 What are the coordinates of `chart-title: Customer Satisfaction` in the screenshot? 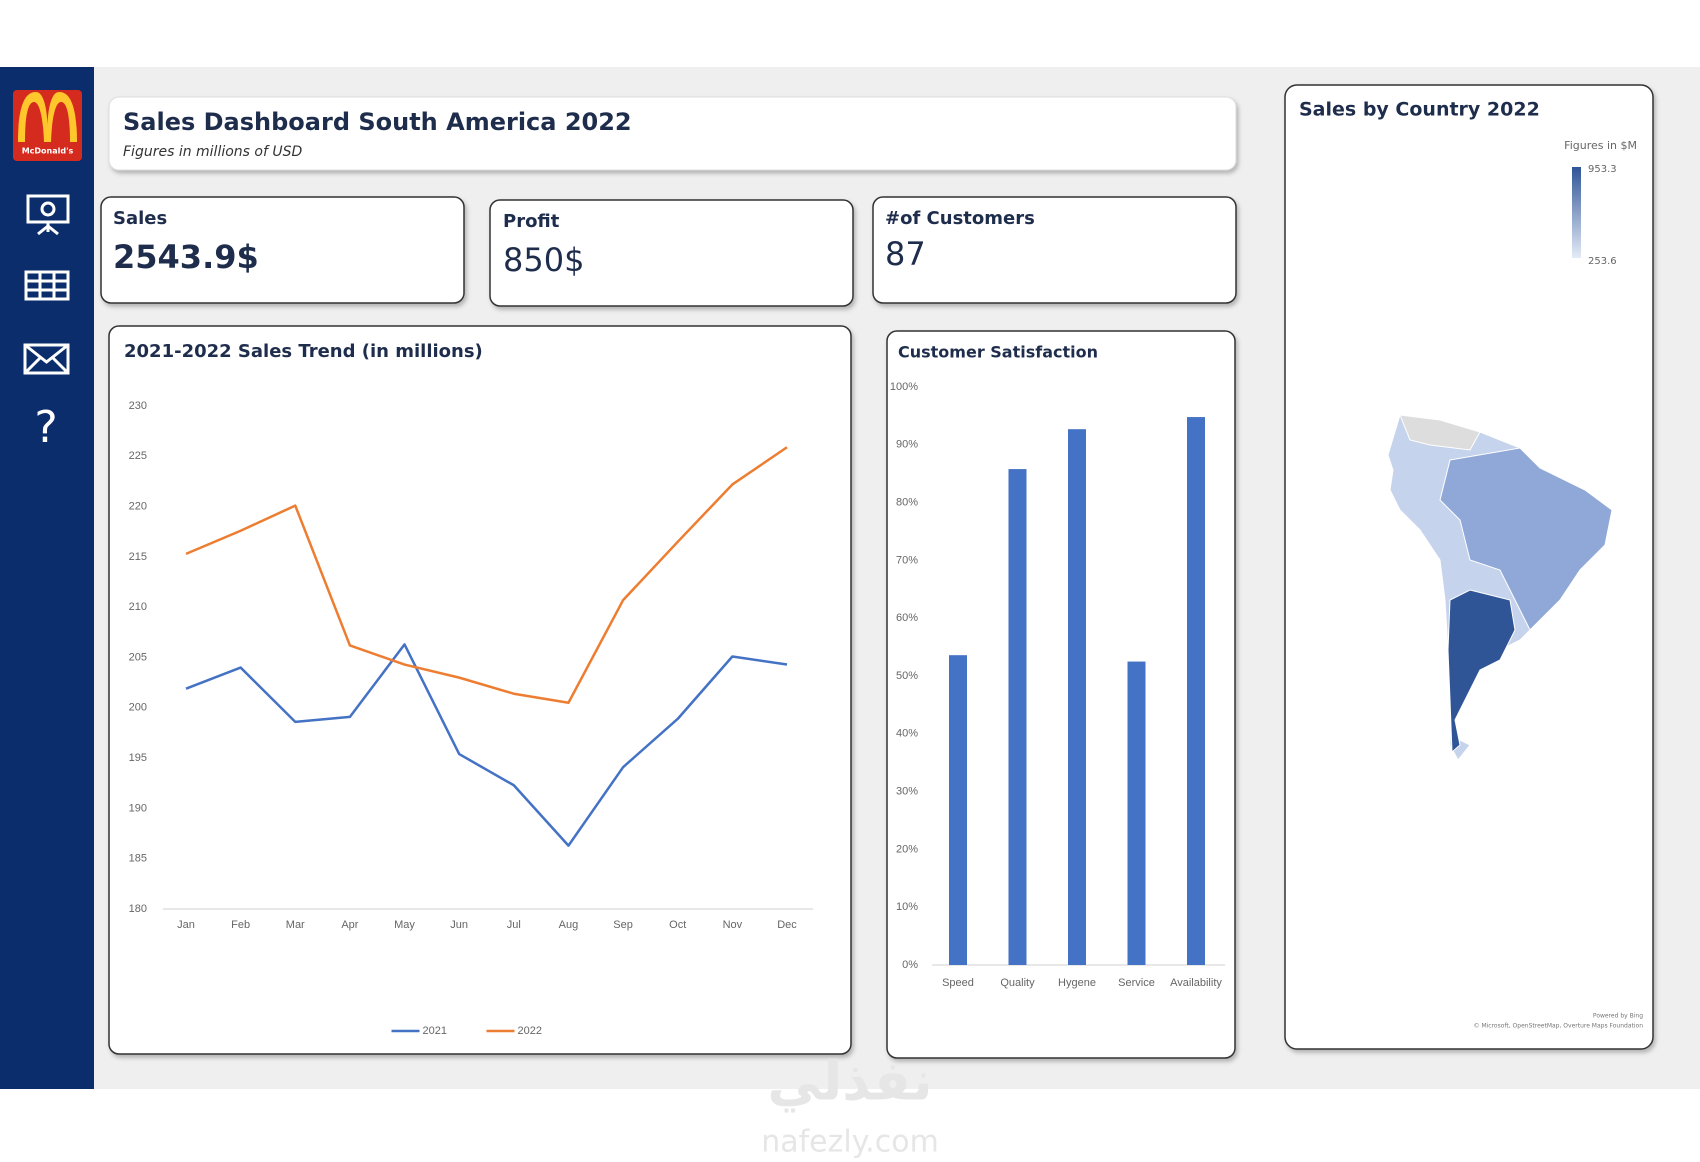 It's located at (998, 352).